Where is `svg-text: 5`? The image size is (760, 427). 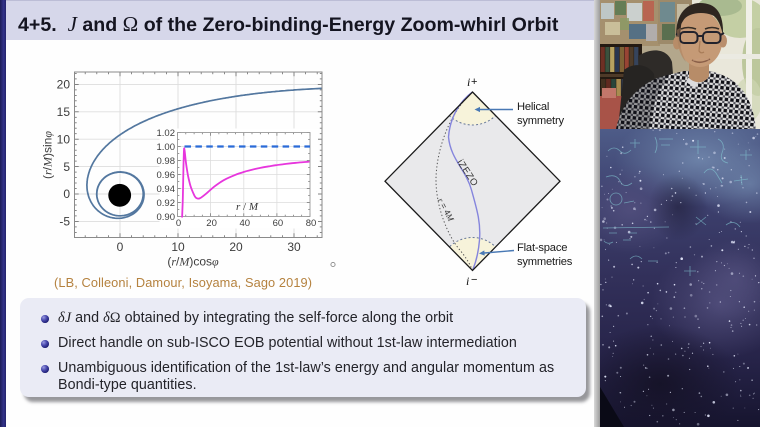 svg-text: 5 is located at coordinates (66, 167).